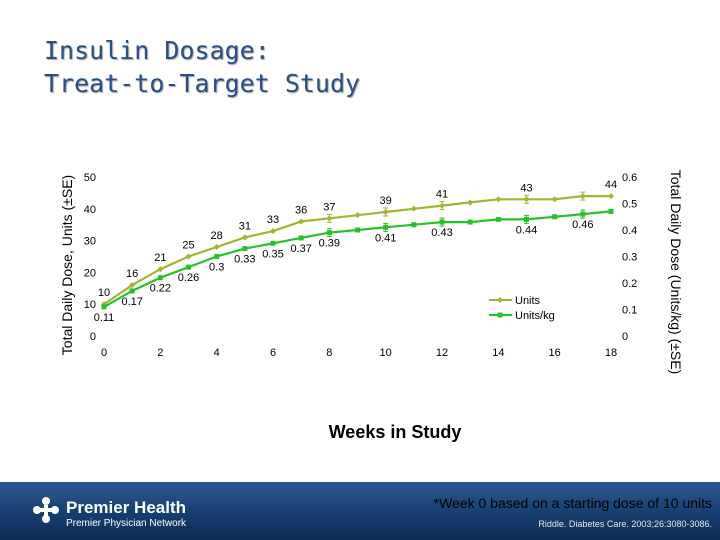 The image size is (720, 540). Describe the element at coordinates (385, 238) in the screenshot. I see `data-label-units-kg: 0.41` at that location.